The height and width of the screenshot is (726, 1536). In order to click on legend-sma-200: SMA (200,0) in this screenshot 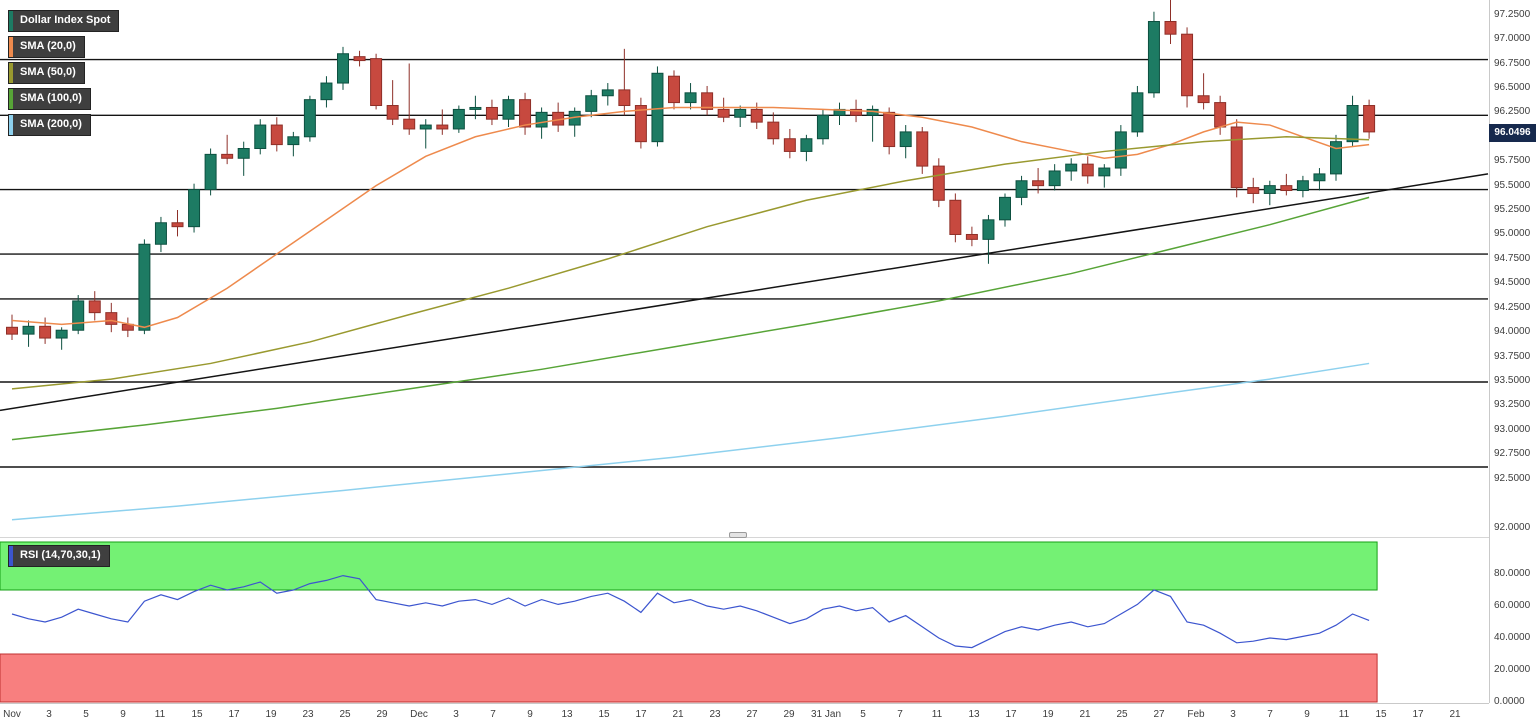, I will do `click(49, 125)`.